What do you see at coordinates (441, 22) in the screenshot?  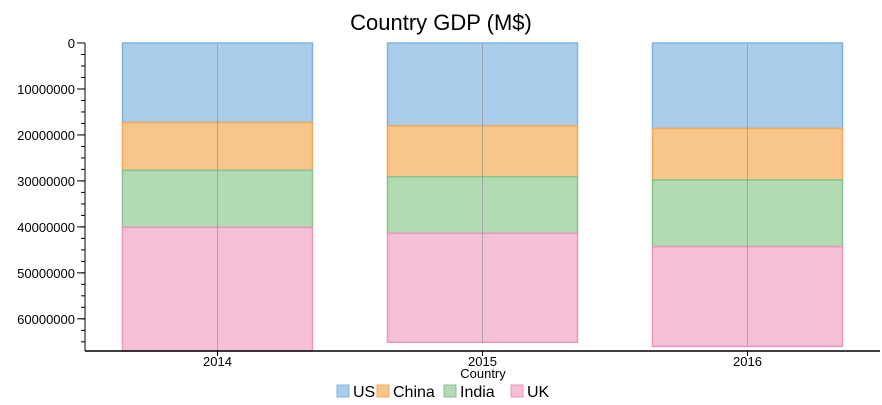 I see `chart-title: Country GDP (M$)` at bounding box center [441, 22].